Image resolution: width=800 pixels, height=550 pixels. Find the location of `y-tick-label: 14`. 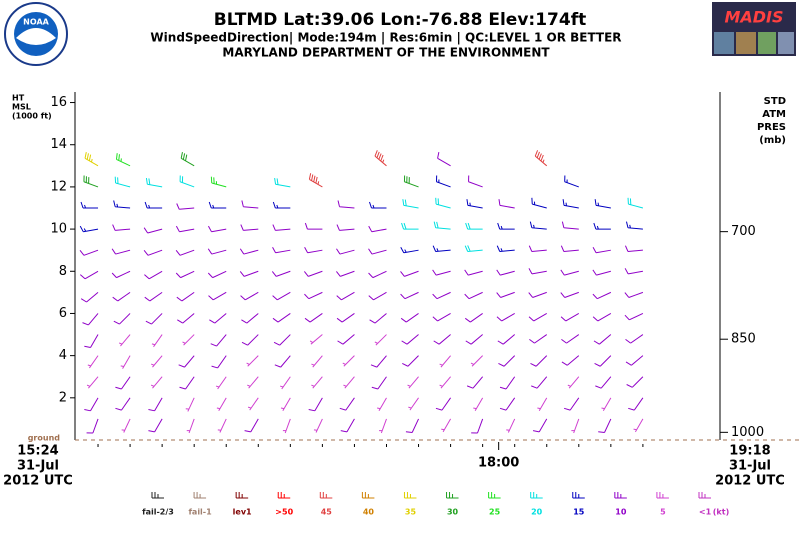

y-tick-label: 14 is located at coordinates (58, 144).